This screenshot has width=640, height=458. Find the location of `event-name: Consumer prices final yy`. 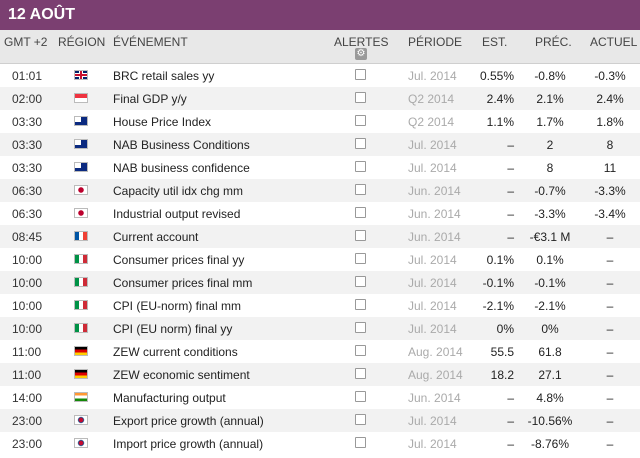

event-name: Consumer prices final yy is located at coordinates (179, 260).